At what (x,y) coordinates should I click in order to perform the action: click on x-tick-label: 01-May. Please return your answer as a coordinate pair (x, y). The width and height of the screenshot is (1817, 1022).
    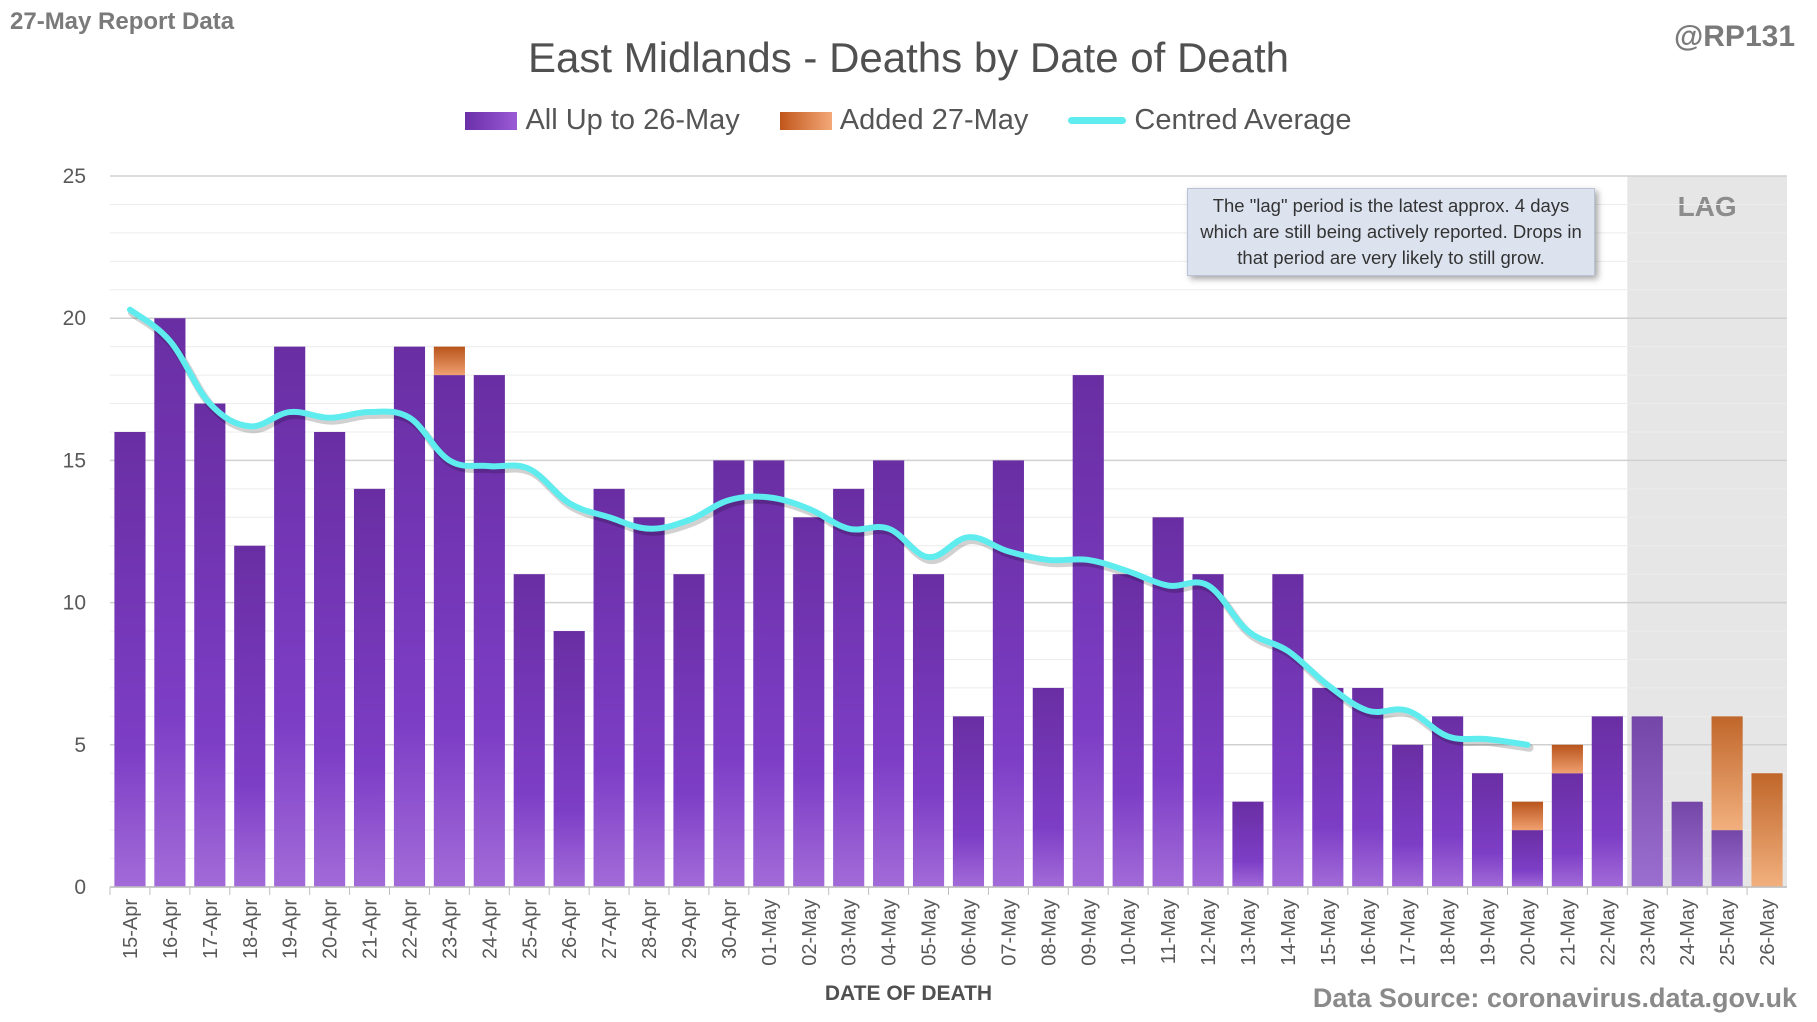
    Looking at the image, I should click on (770, 932).